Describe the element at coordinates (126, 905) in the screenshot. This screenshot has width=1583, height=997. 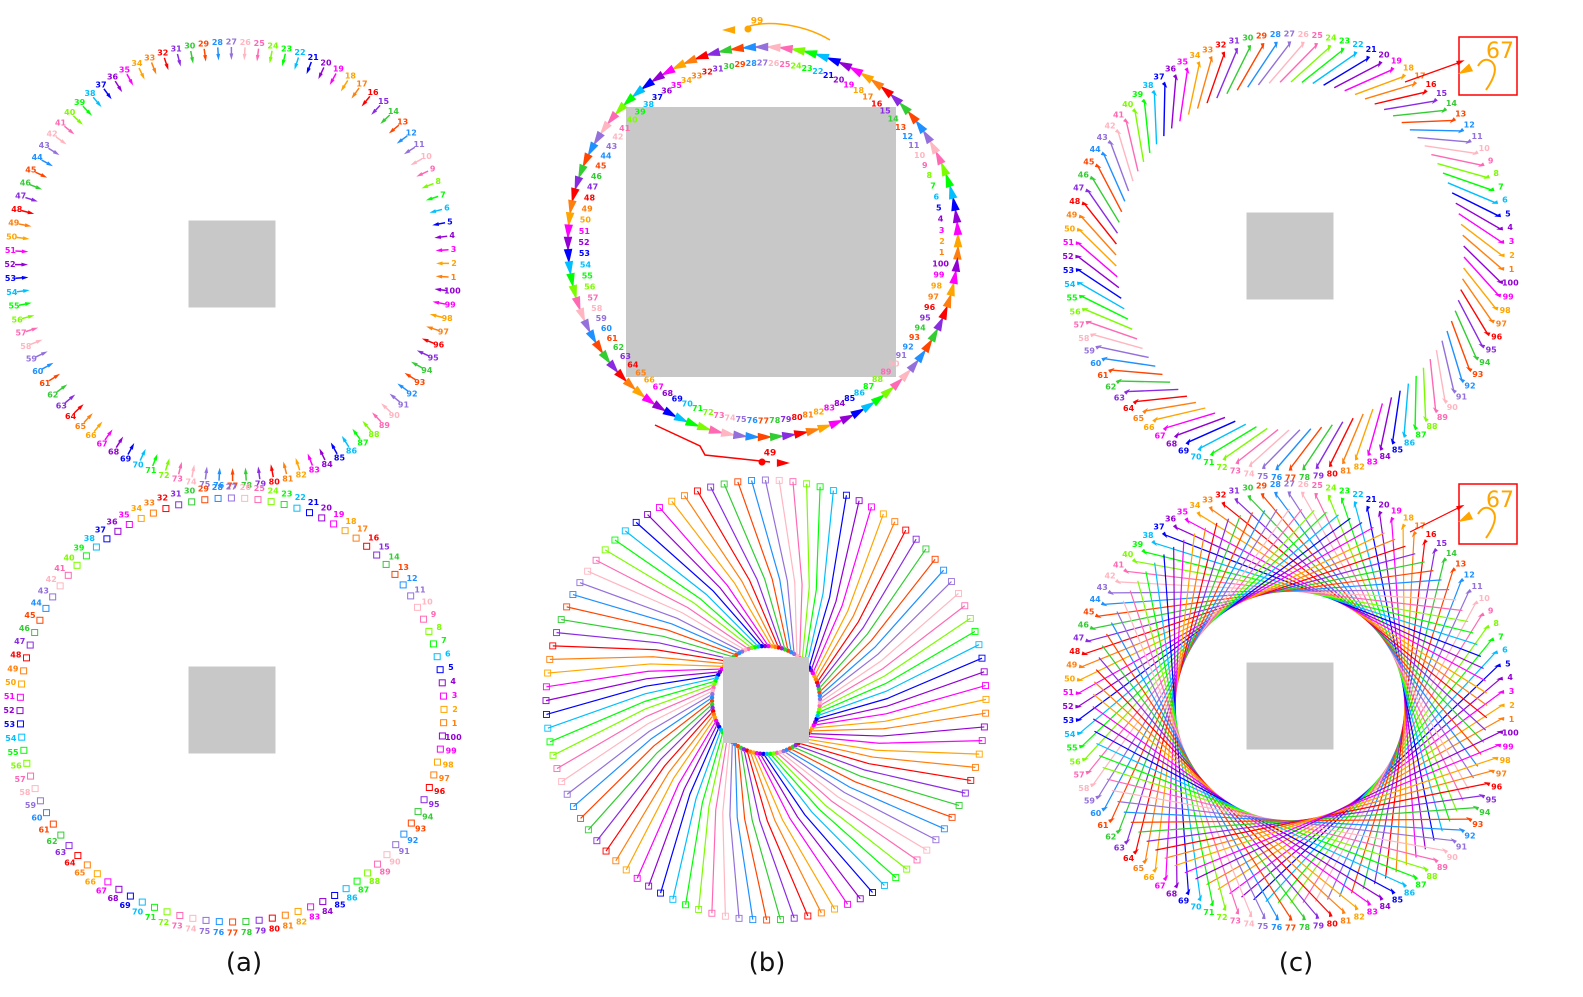
I see `agent-label: 69` at that location.